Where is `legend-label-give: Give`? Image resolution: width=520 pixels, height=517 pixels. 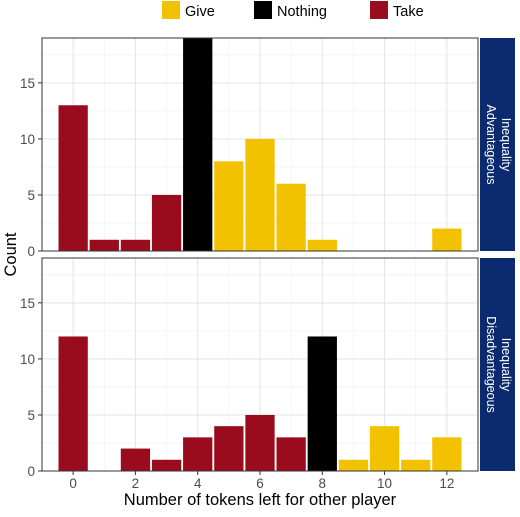 legend-label-give: Give is located at coordinates (200, 12).